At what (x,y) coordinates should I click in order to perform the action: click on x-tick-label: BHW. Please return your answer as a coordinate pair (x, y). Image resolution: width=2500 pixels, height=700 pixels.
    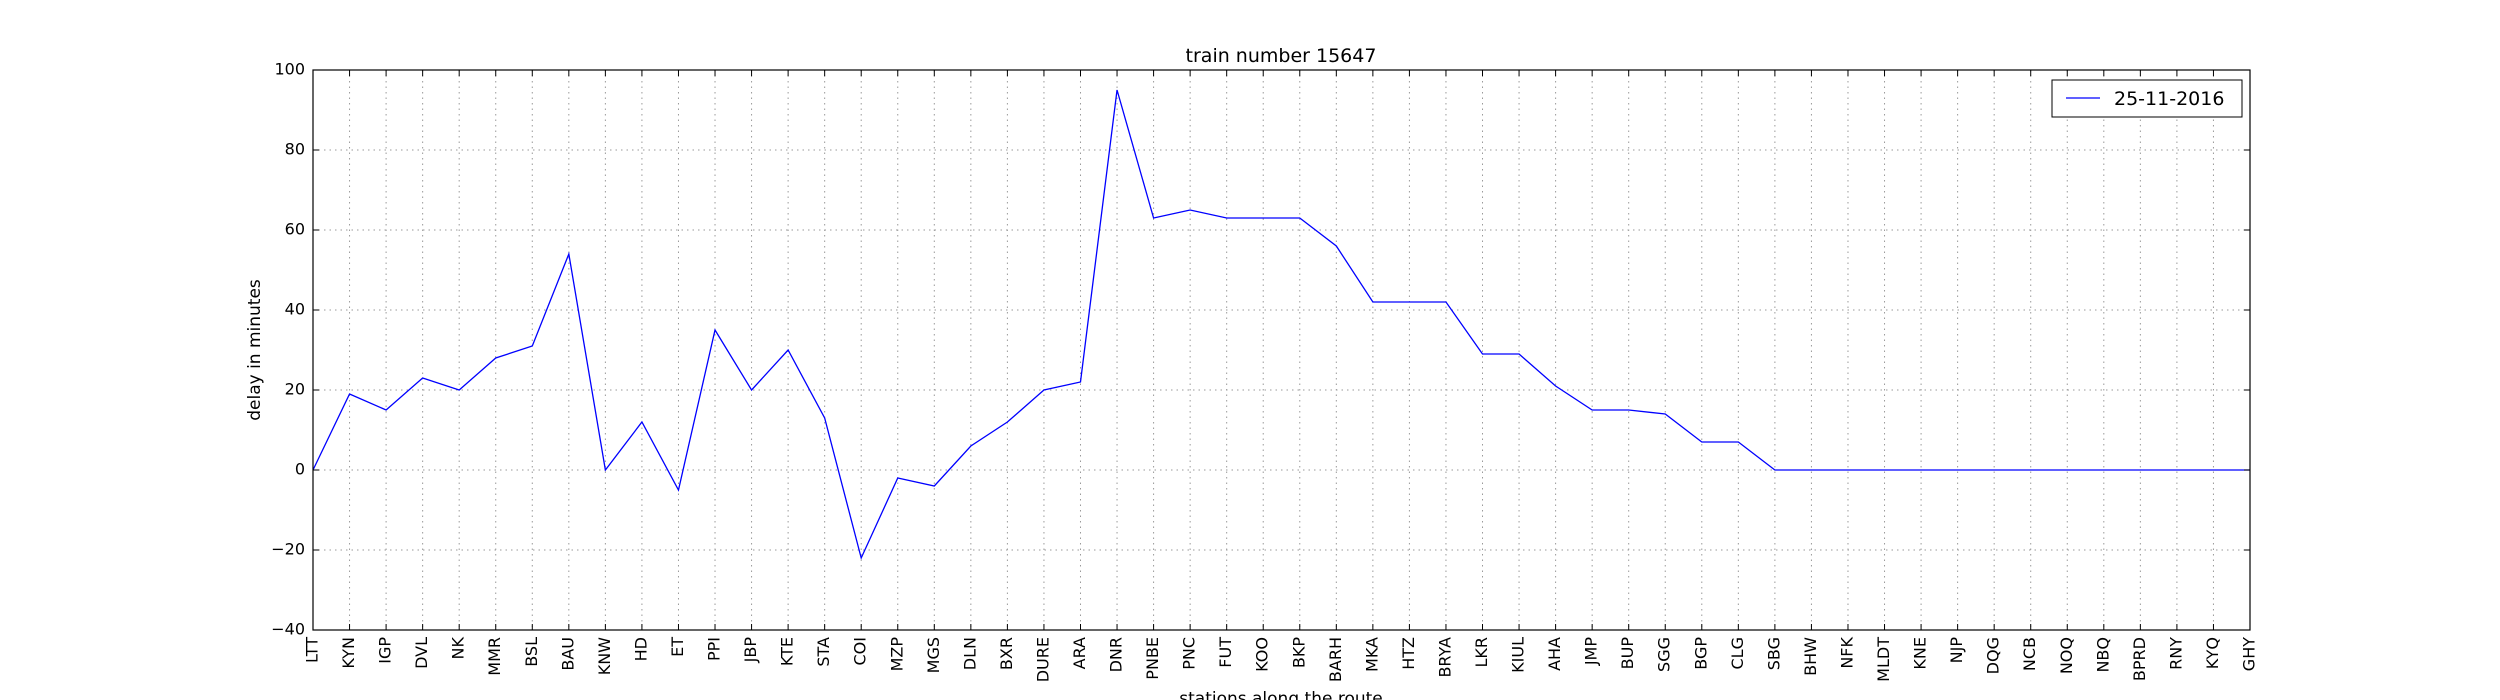
    Looking at the image, I should click on (1810, 656).